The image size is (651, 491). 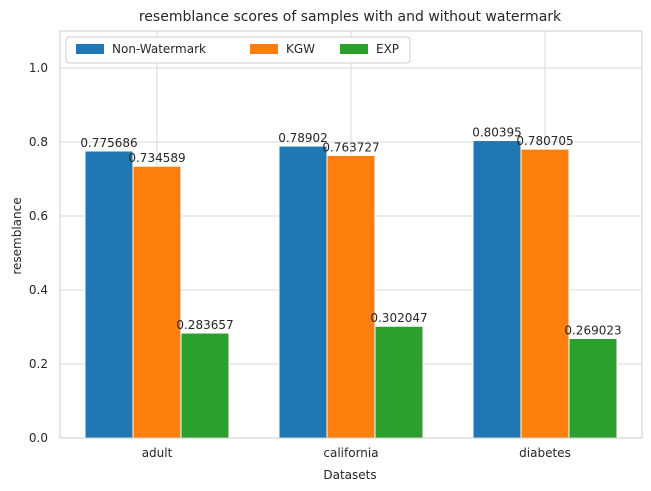 I want to click on bar-value-label: 0.780705, so click(x=544, y=141).